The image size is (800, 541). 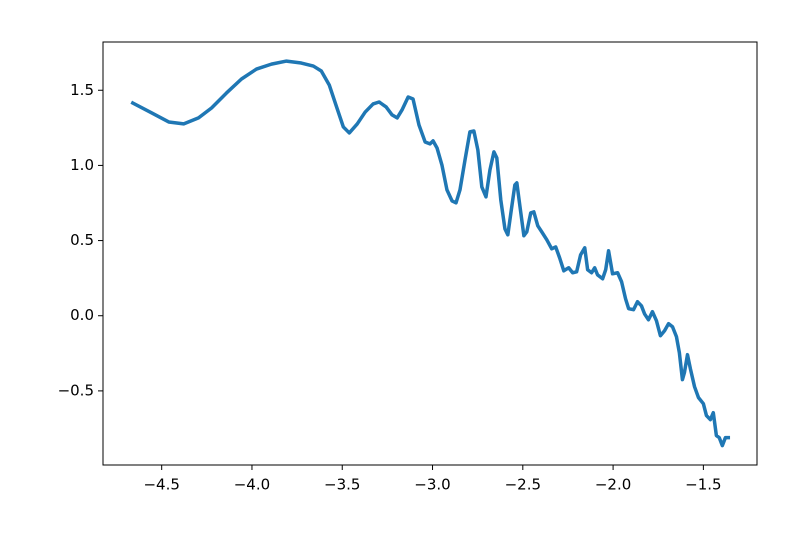 I want to click on x-tick-label: −1.5, so click(x=703, y=485).